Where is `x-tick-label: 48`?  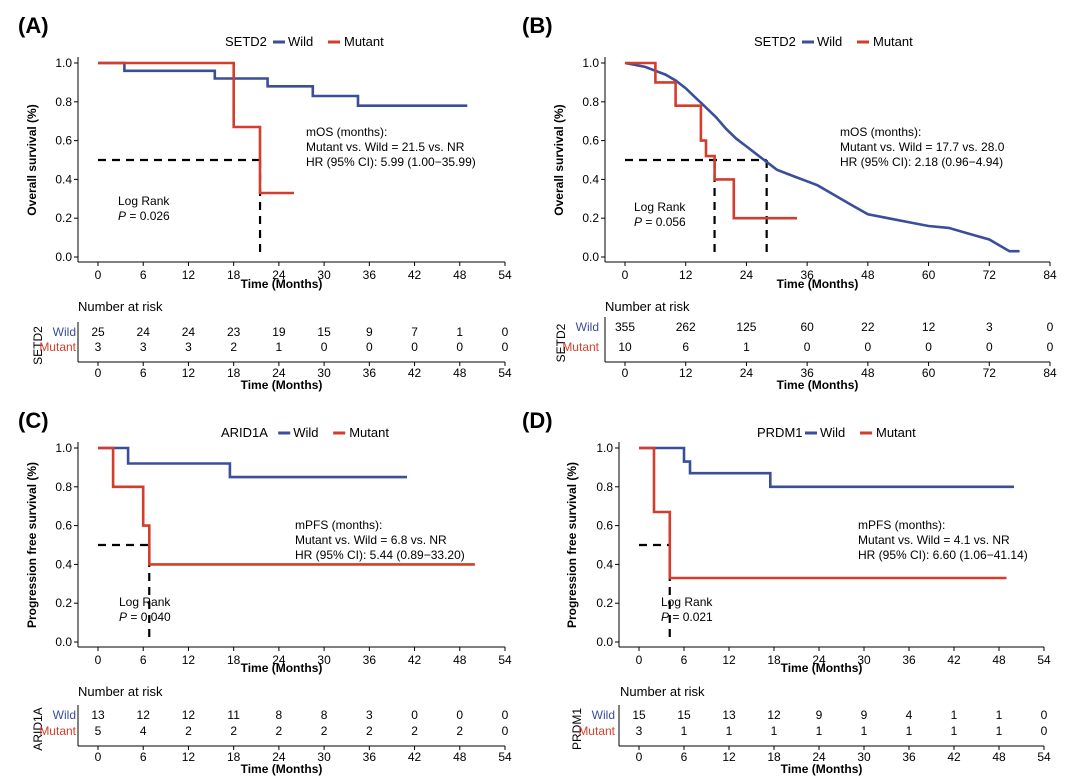
x-tick-label: 48 is located at coordinates (999, 660).